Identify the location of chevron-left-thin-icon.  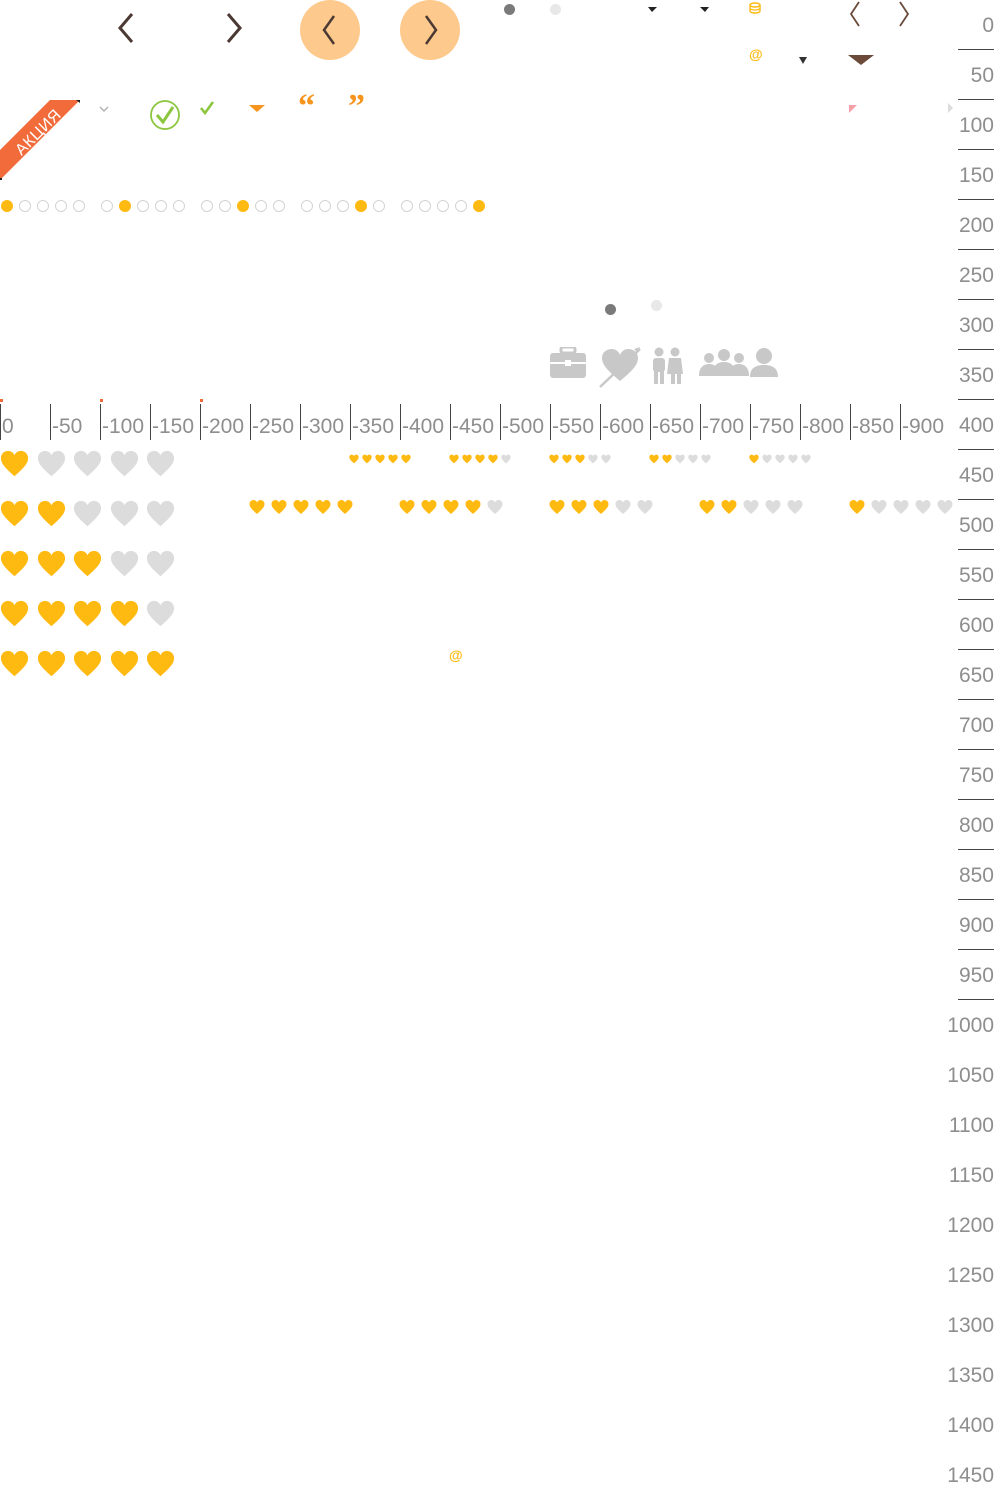
(855, 16).